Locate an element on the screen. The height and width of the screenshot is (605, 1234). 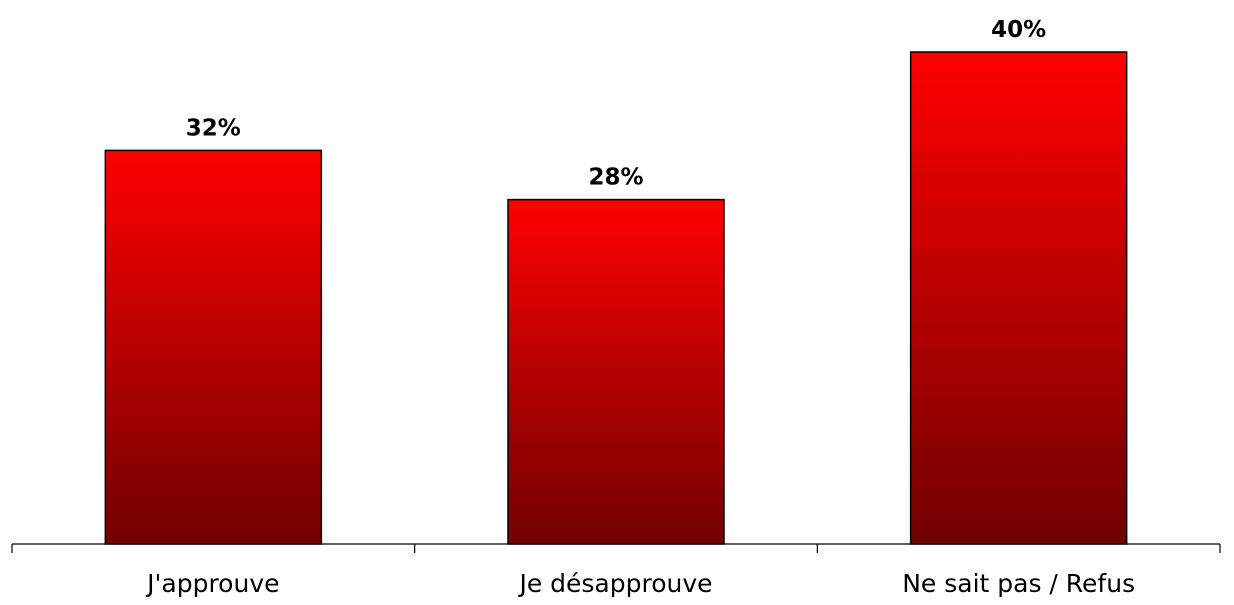
data-label-1: 32% is located at coordinates (213, 128).